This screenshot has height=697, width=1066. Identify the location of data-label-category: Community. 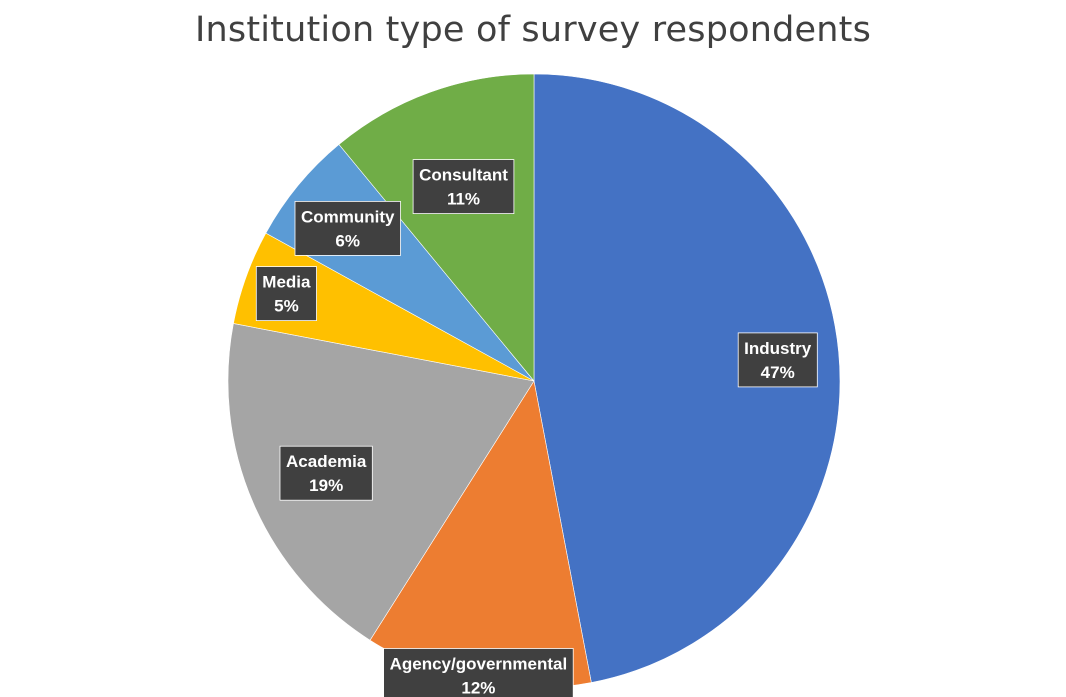
(348, 216).